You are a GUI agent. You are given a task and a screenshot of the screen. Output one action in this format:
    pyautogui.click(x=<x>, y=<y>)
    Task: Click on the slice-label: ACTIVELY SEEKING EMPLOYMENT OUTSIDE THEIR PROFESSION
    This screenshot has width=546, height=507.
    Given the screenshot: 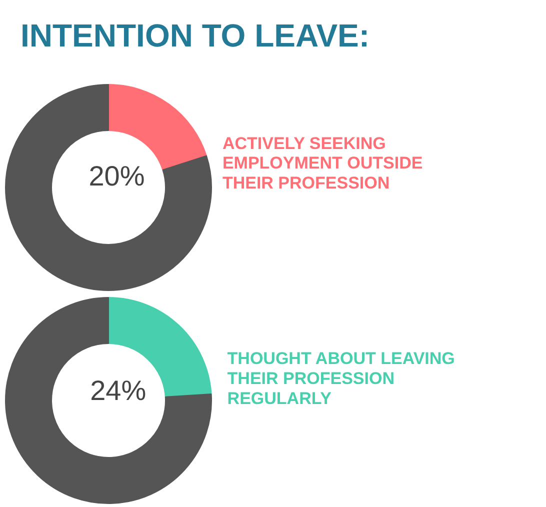 What is the action you would take?
    pyautogui.click(x=322, y=163)
    